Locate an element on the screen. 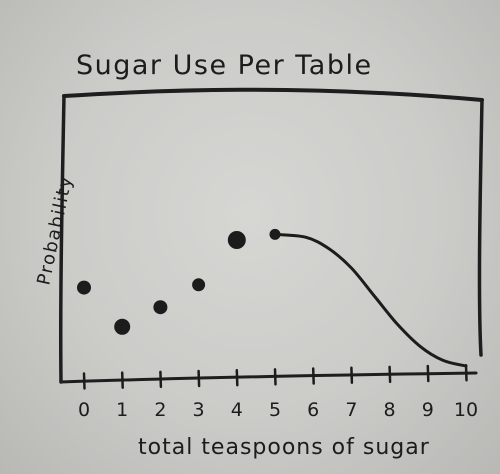 The height and width of the screenshot is (474, 500). x-tick-label-7: 7 is located at coordinates (351, 410).